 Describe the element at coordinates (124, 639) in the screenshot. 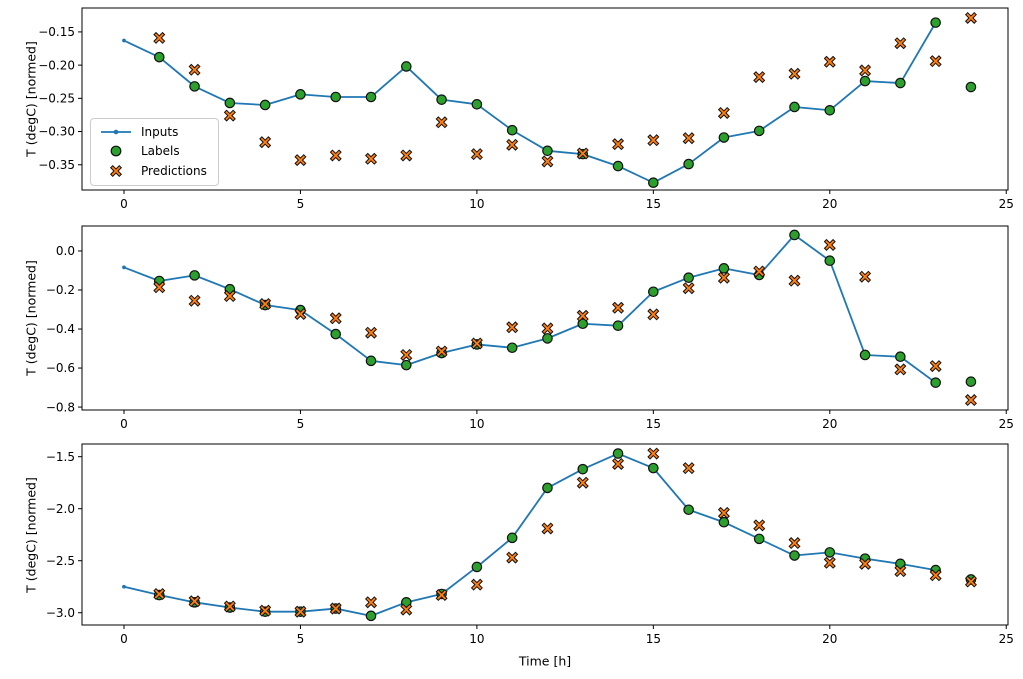

I see `panel-3-x-tick-label: 0` at that location.